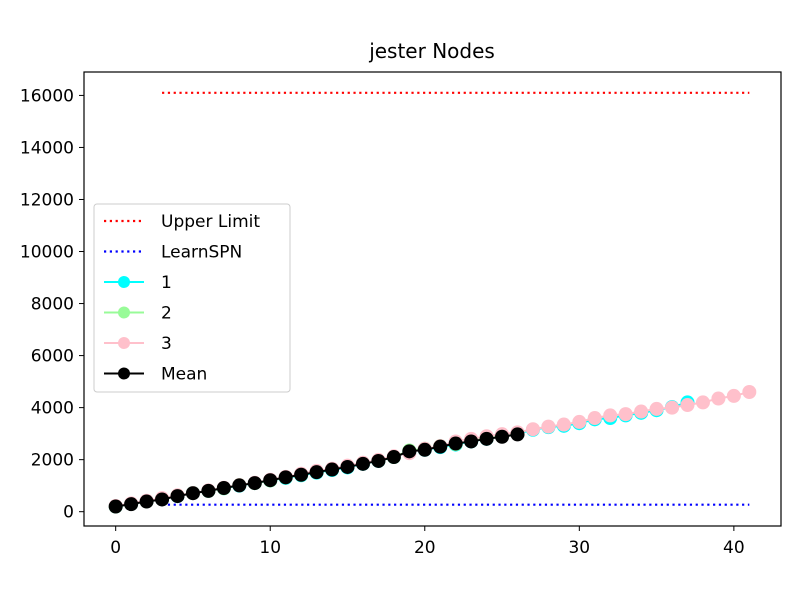  I want to click on y-tick-label: 8000, so click(52, 305).